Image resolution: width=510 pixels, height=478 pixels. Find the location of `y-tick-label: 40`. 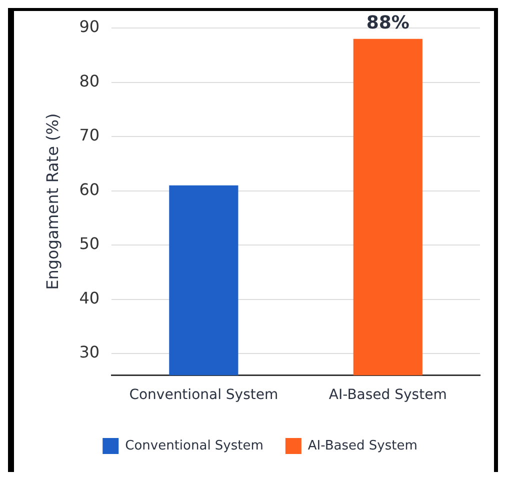

y-tick-label: 40 is located at coordinates (89, 298).